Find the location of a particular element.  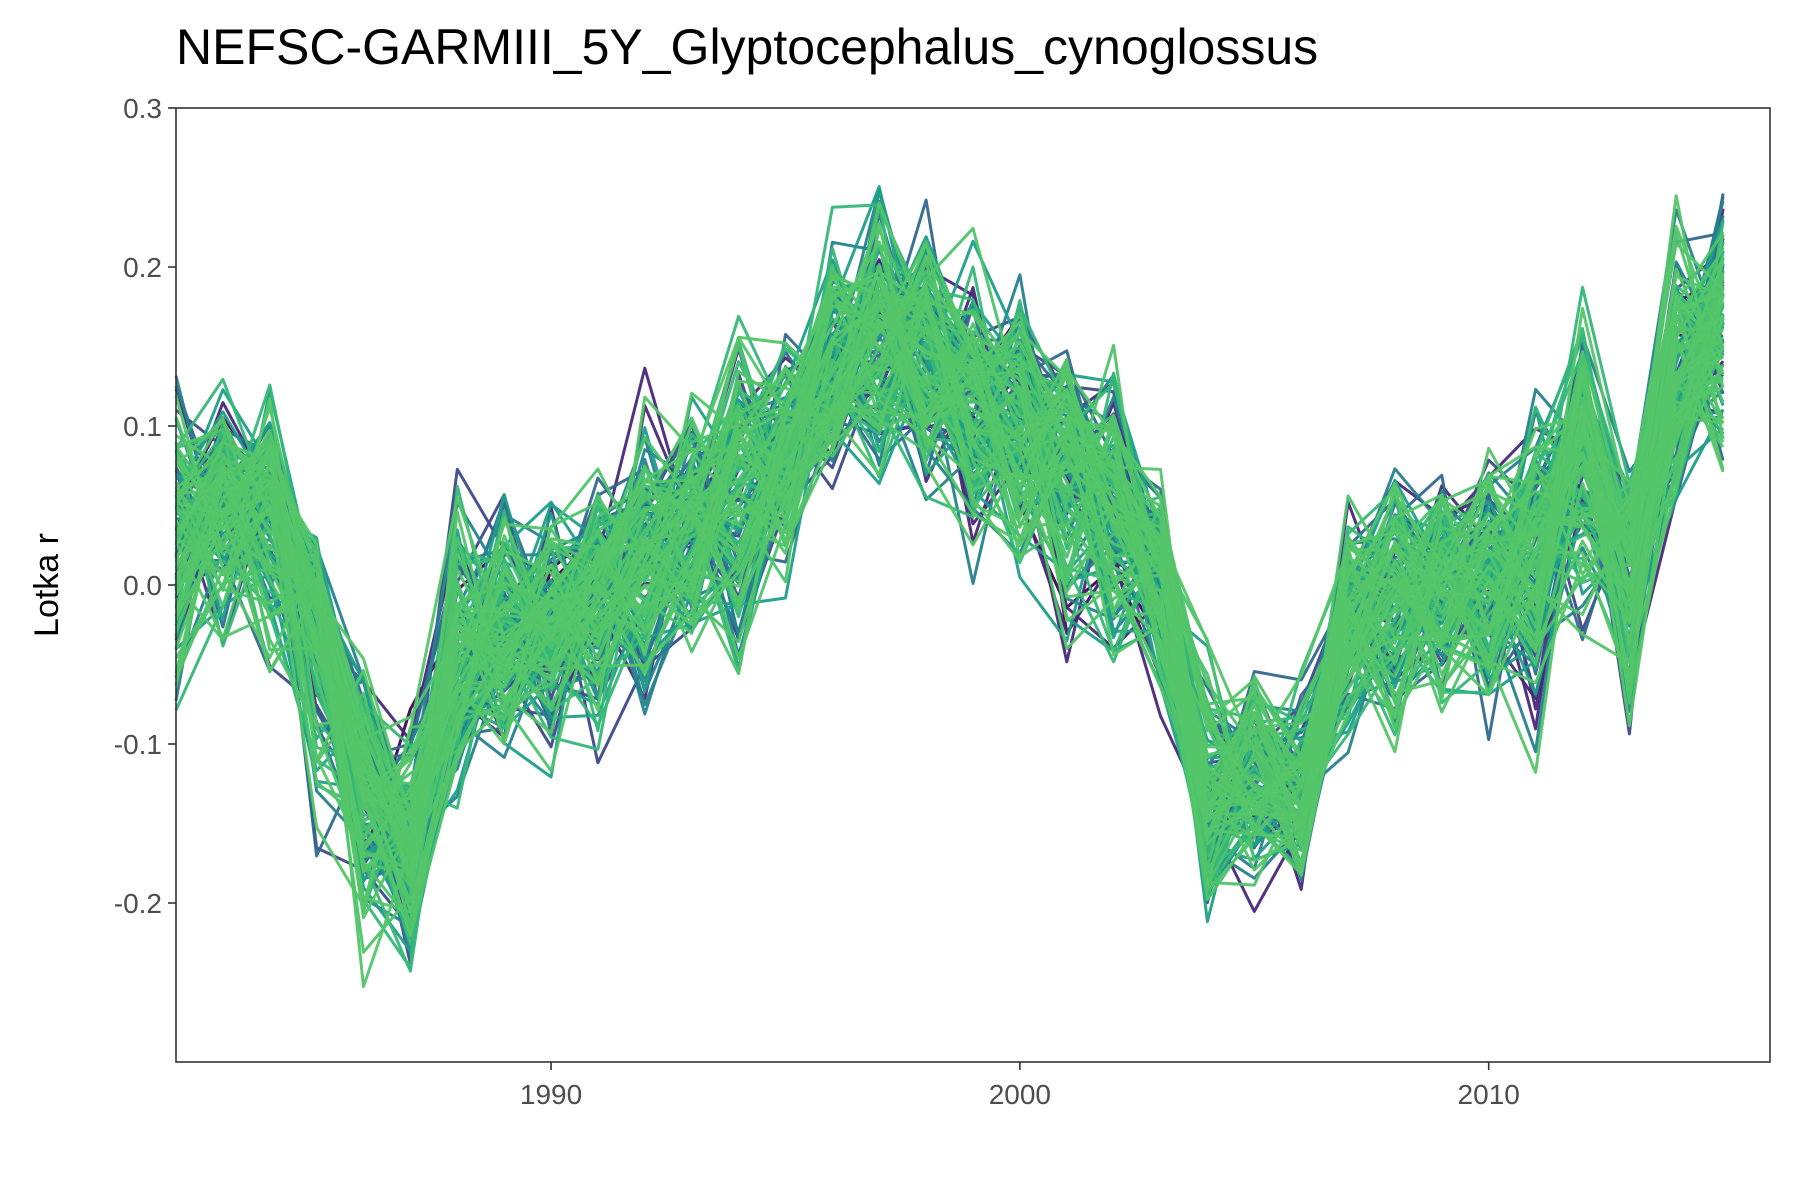

x-tick-label: 2000 is located at coordinates (1020, 1094).